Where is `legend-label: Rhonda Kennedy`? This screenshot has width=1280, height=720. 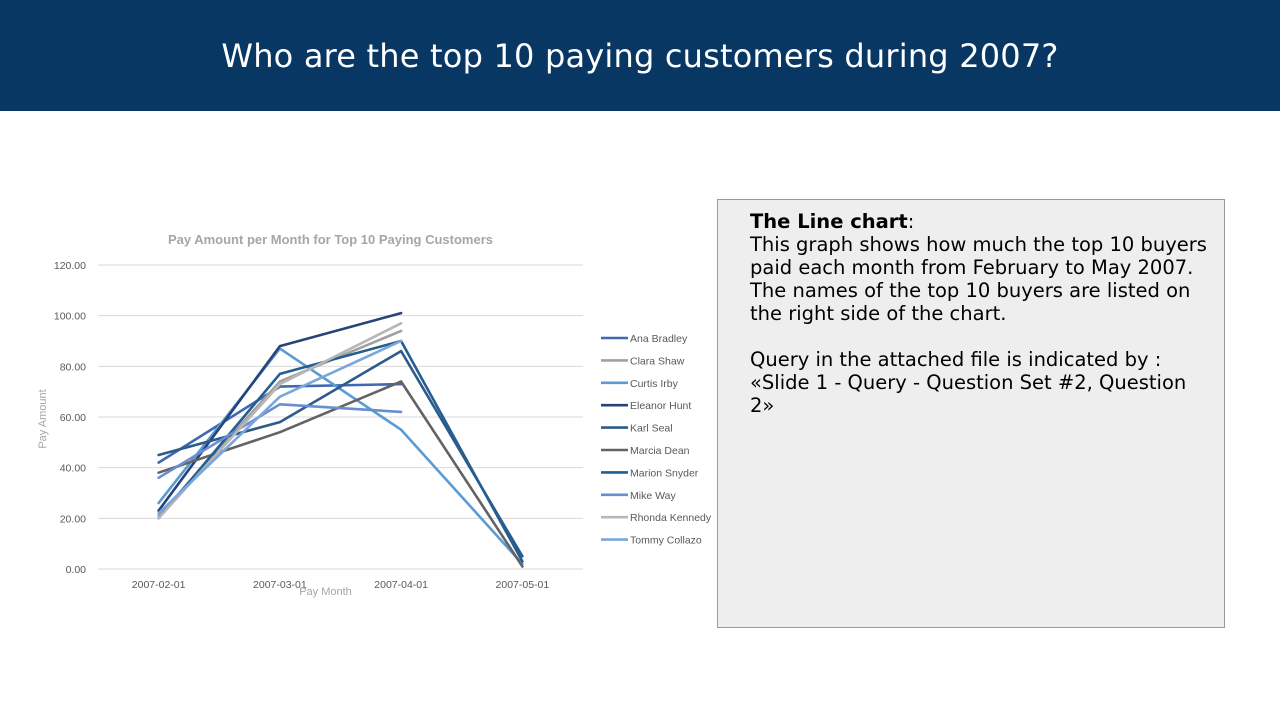
legend-label: Rhonda Kennedy is located at coordinates (671, 518).